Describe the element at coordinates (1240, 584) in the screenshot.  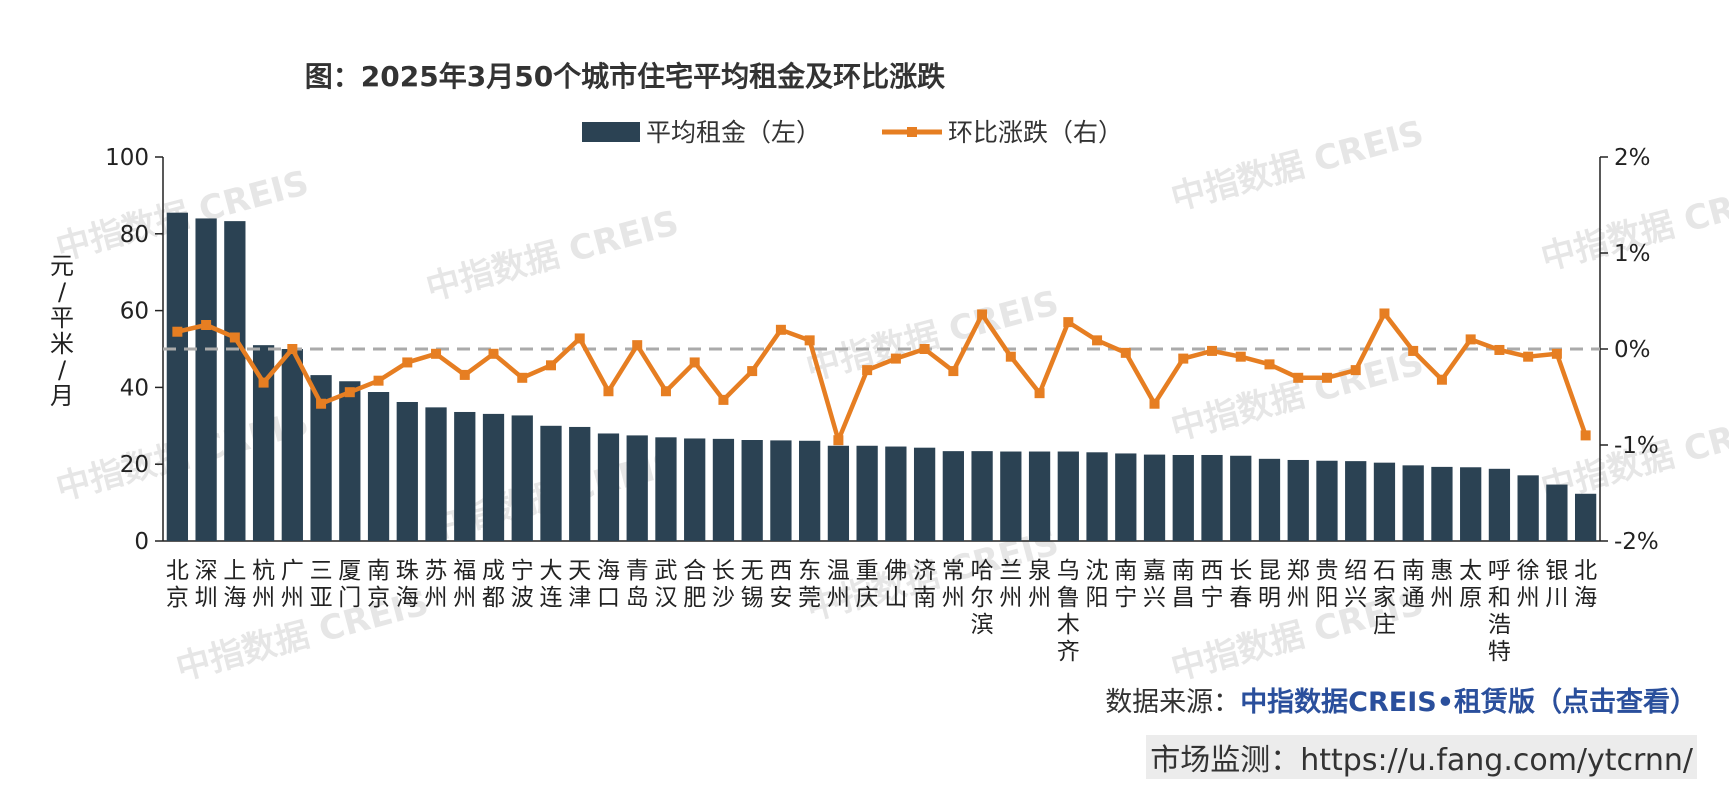
I see `category-label: 长春` at that location.